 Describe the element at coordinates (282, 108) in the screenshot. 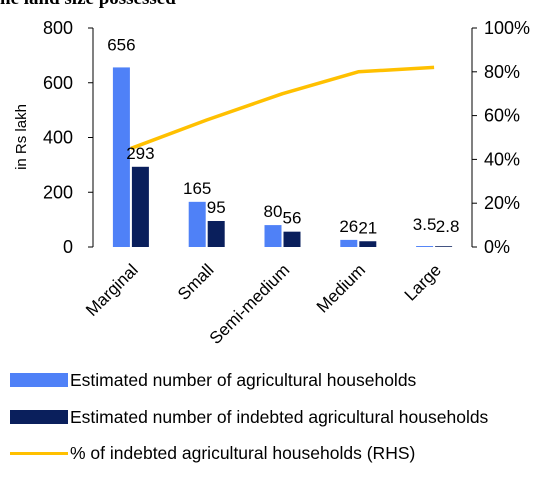

I see `pct-indebted-line` at that location.